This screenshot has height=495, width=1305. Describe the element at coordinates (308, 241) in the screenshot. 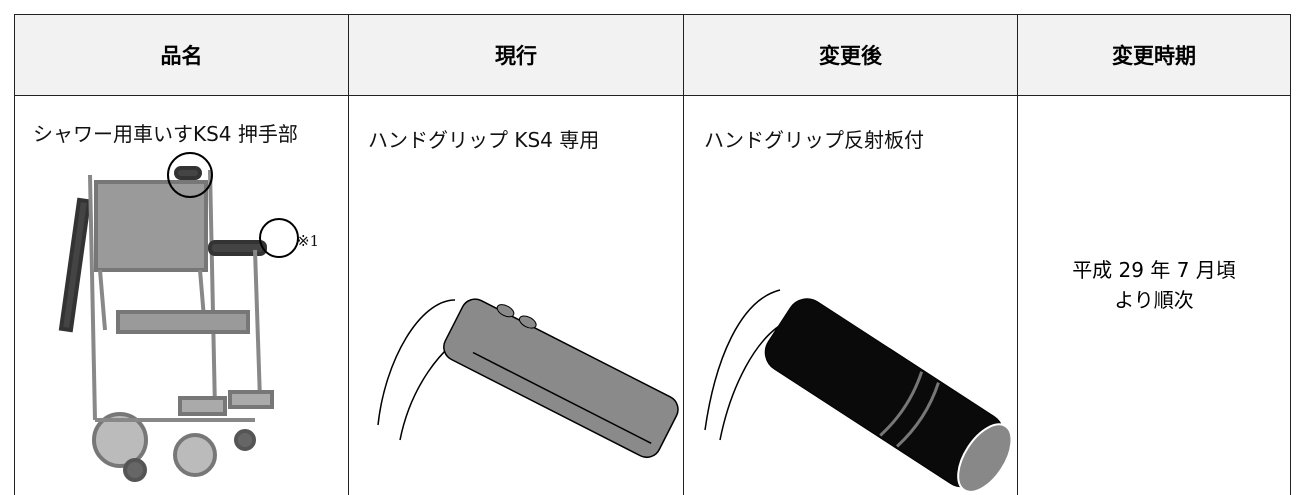

I see `annotation: ※1` at that location.